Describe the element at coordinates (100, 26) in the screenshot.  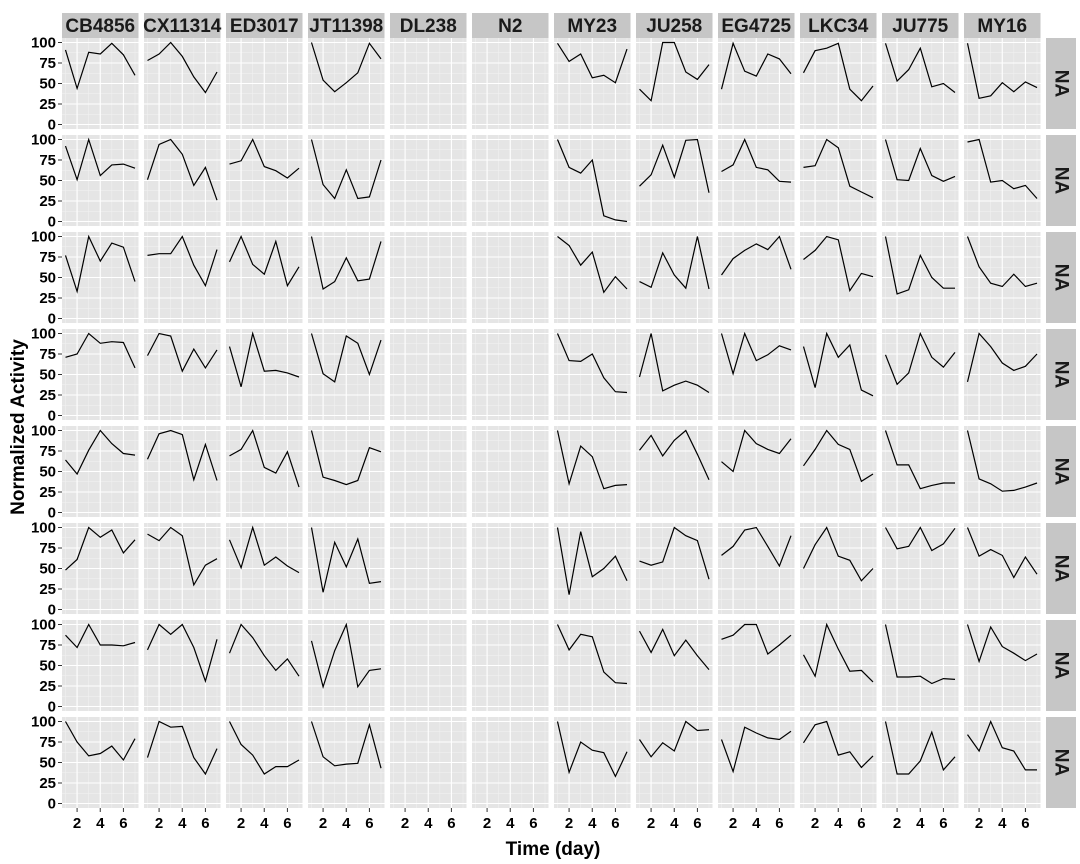
I see `column-strip-label: CB4856` at that location.